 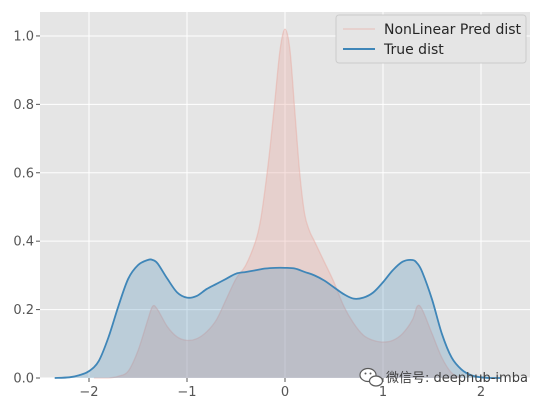 I want to click on watermark-text: 微信号: deephub-imba, so click(x=457, y=378).